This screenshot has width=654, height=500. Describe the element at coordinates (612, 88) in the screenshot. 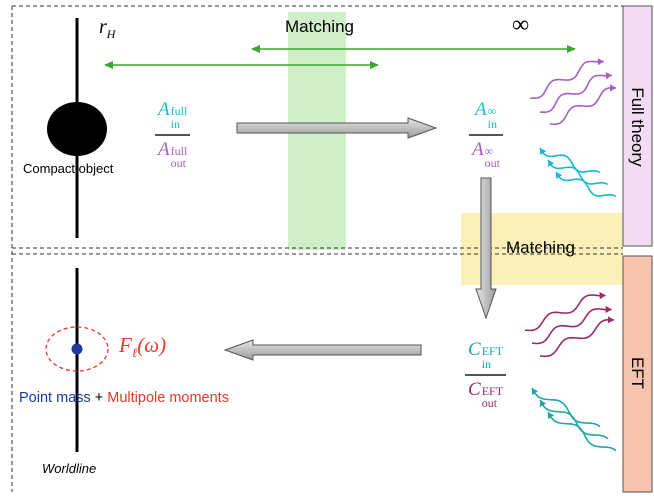

I see `wave-out-full-3-head` at that location.